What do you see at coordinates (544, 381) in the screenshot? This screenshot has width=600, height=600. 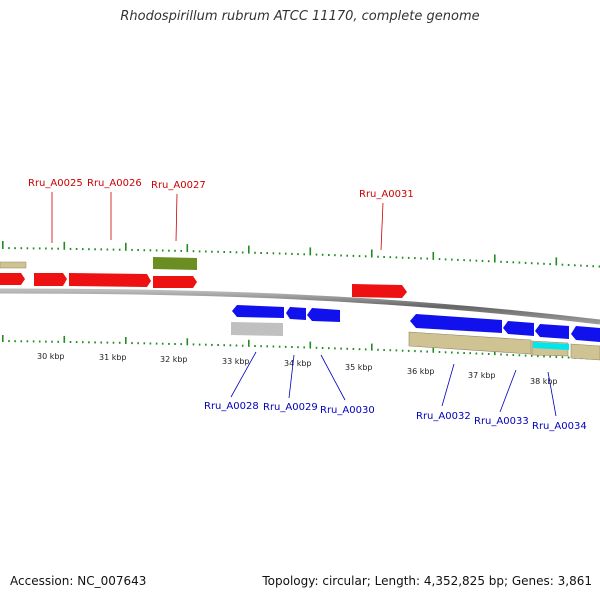 I see `kbp-tick-label: 38 kbp` at bounding box center [544, 381].